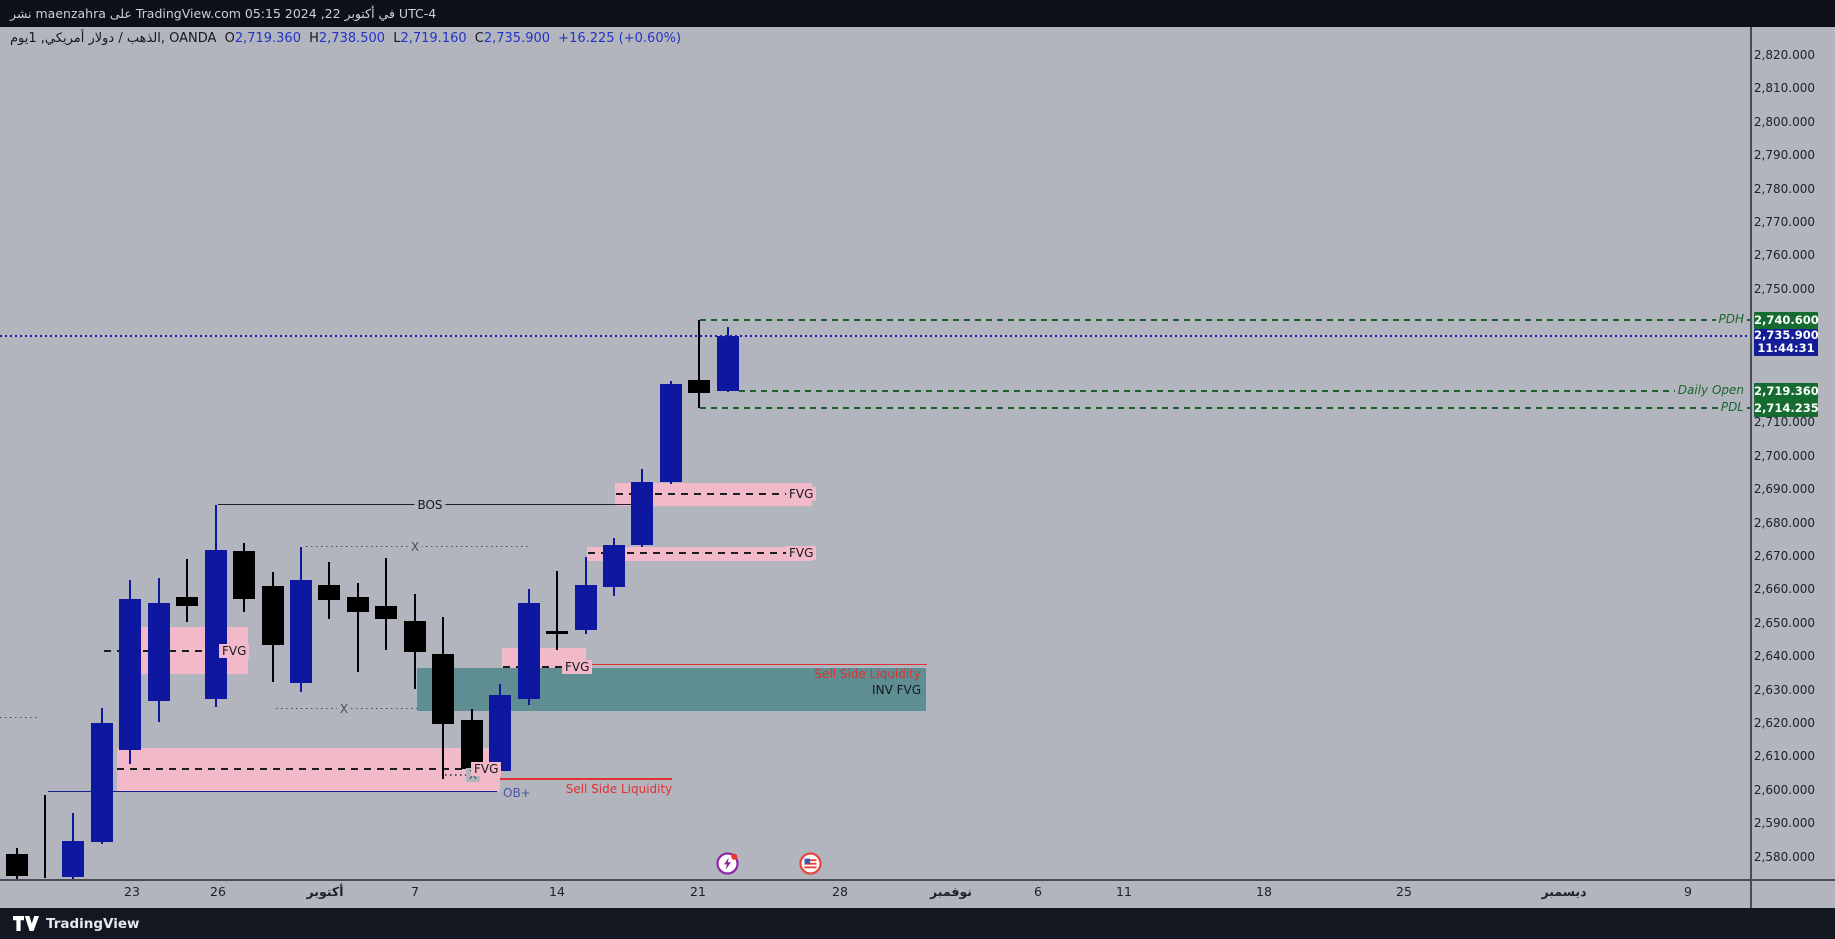  I want to click on price-tick-2750: 2,750.000, so click(1784, 288).